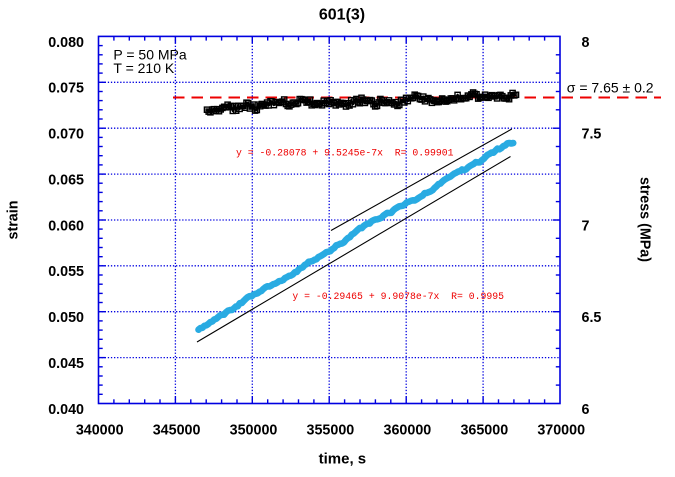 The height and width of the screenshot is (477, 675). What do you see at coordinates (66, 135) in the screenshot?
I see `svg-text: 0.070` at bounding box center [66, 135].